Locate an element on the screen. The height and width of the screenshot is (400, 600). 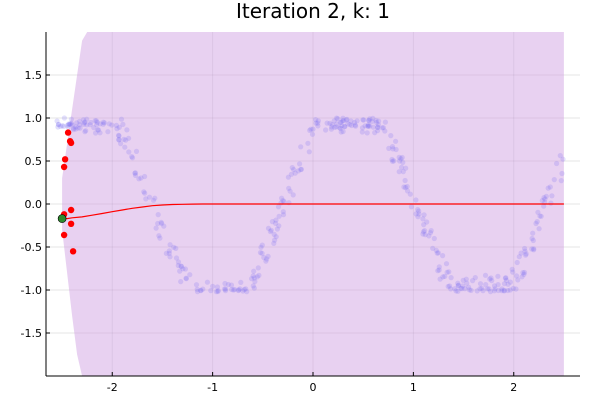
chart-title: Iteration 2, k: 1 is located at coordinates (313, 11).